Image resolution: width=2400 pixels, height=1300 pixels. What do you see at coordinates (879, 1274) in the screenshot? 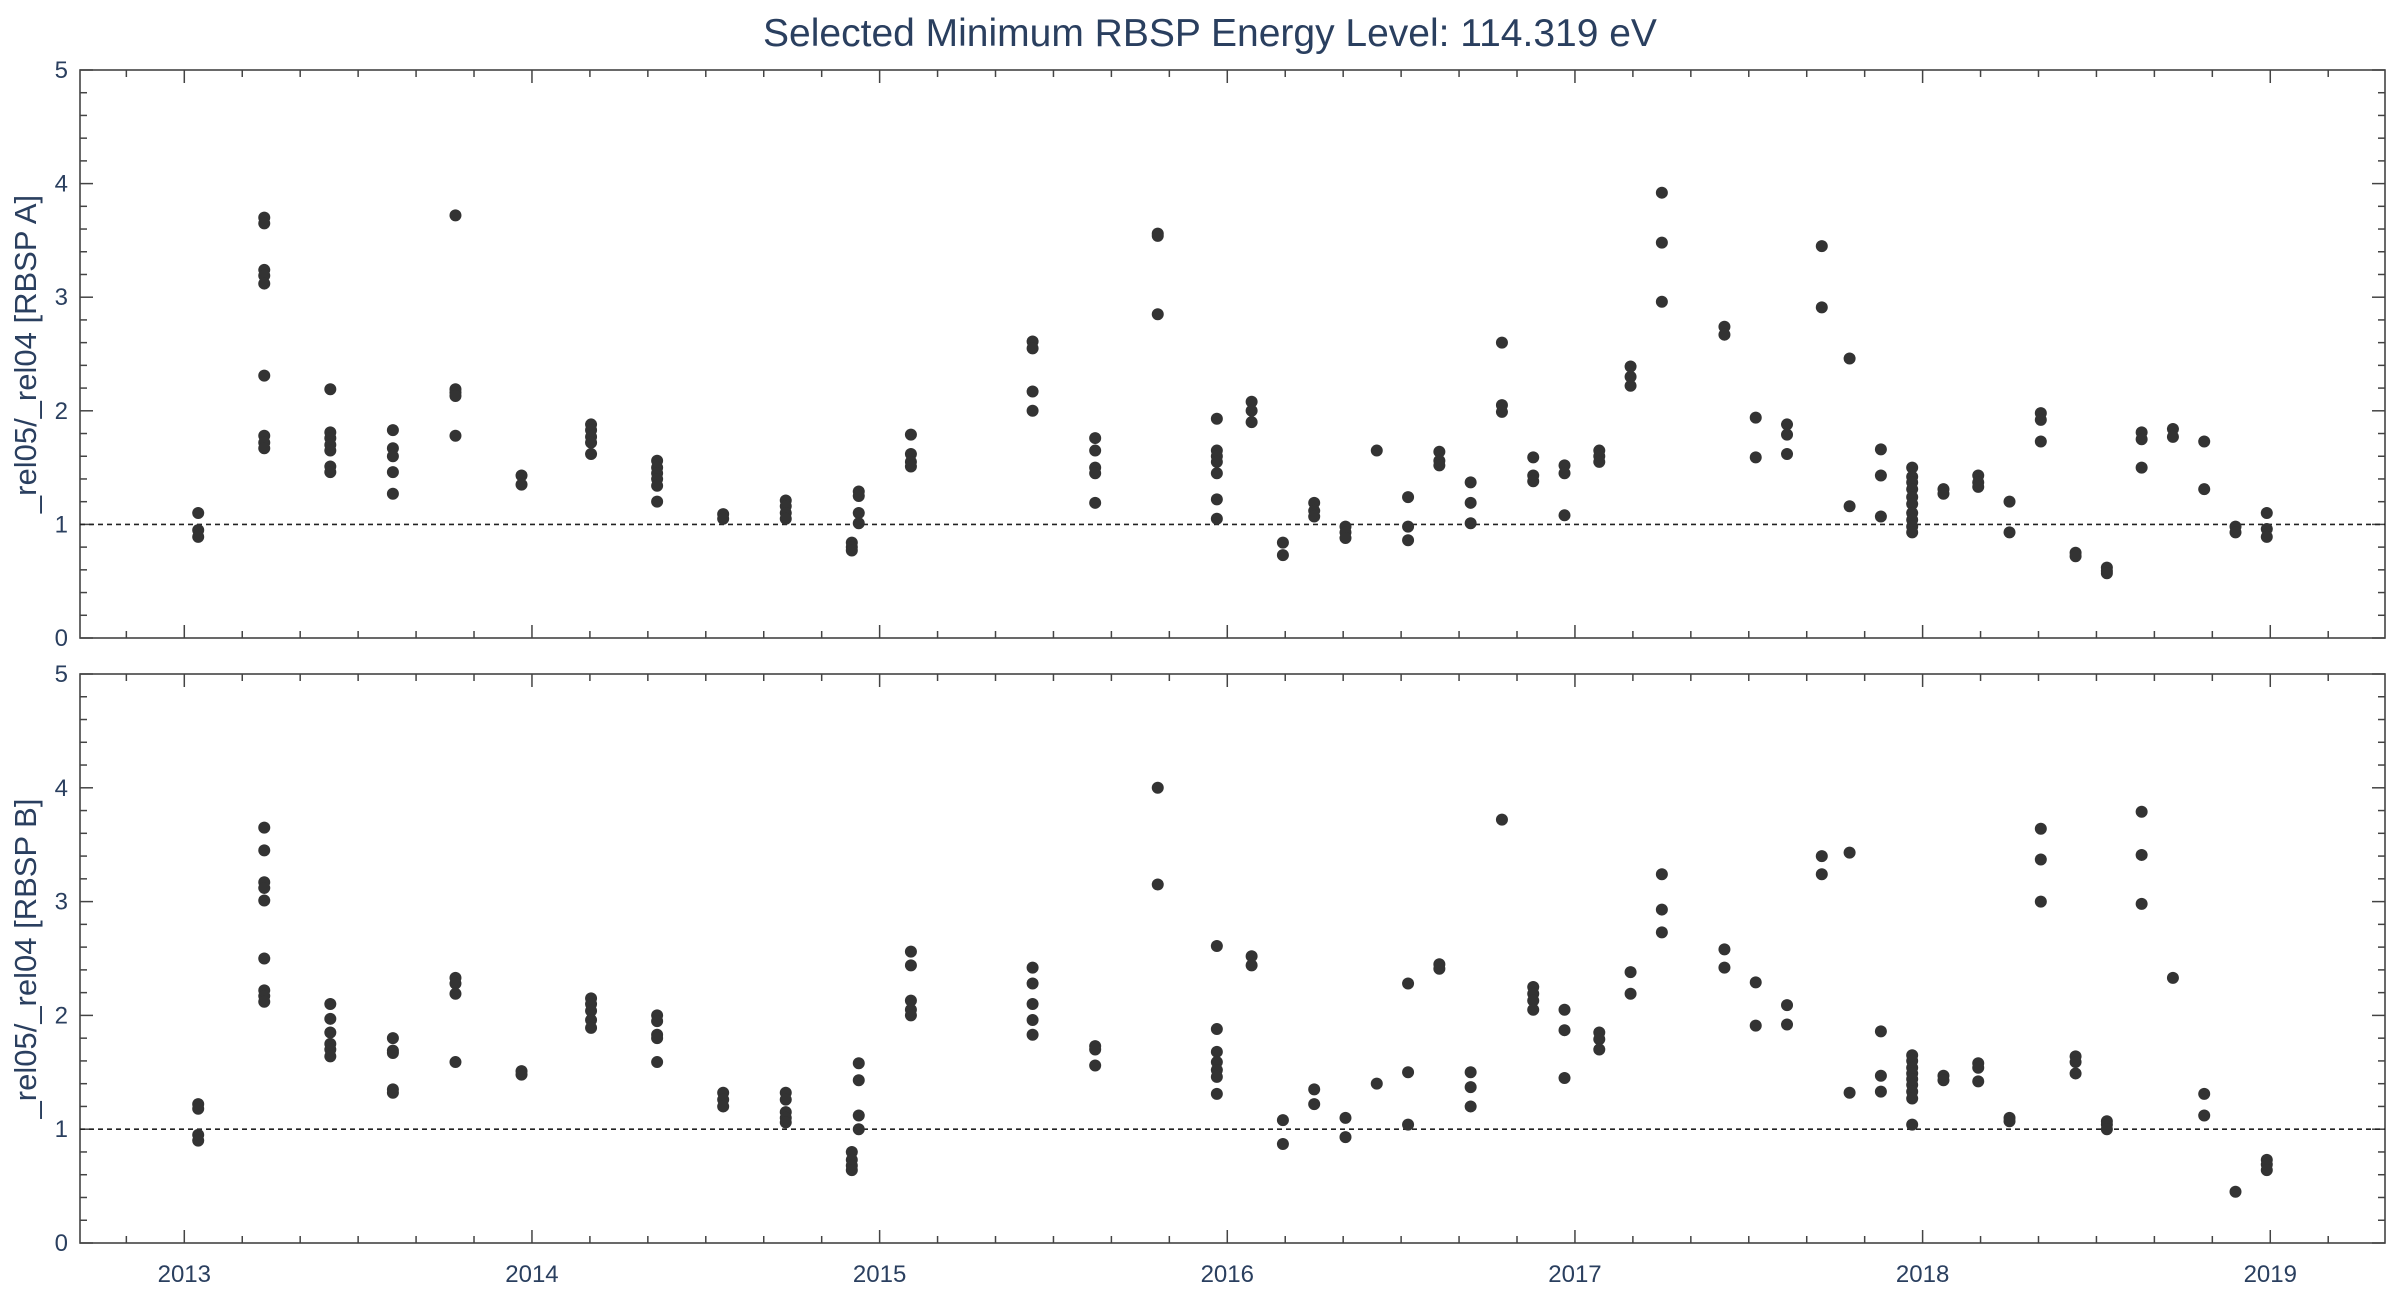
I see `x-tick-label: 2015` at bounding box center [879, 1274].